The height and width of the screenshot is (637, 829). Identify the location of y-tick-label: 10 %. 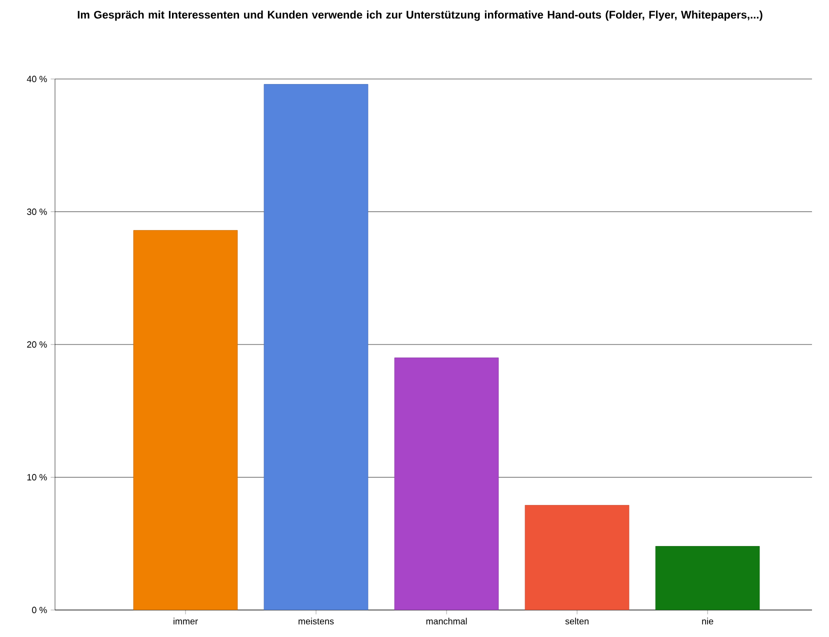
(37, 477).